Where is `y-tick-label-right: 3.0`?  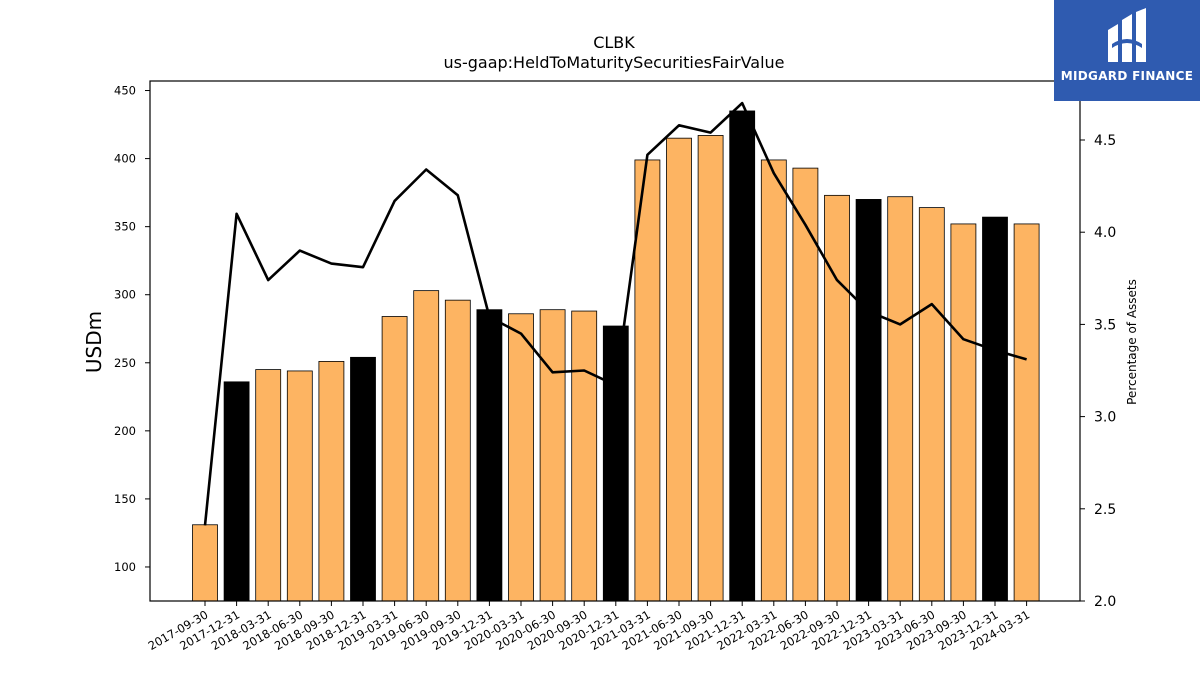 y-tick-label-right: 3.0 is located at coordinates (1105, 418).